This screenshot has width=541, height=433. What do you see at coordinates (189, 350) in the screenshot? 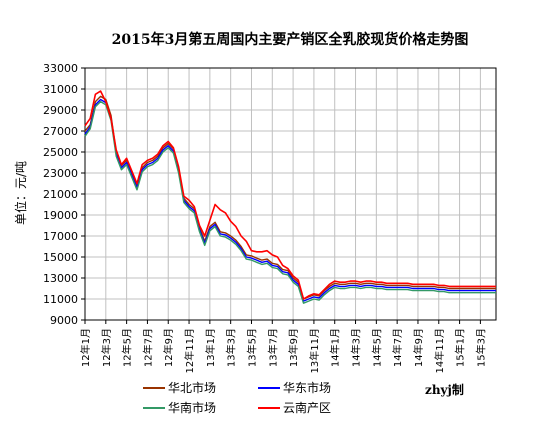
I see `x-tick-label: 12年11月` at bounding box center [189, 350].